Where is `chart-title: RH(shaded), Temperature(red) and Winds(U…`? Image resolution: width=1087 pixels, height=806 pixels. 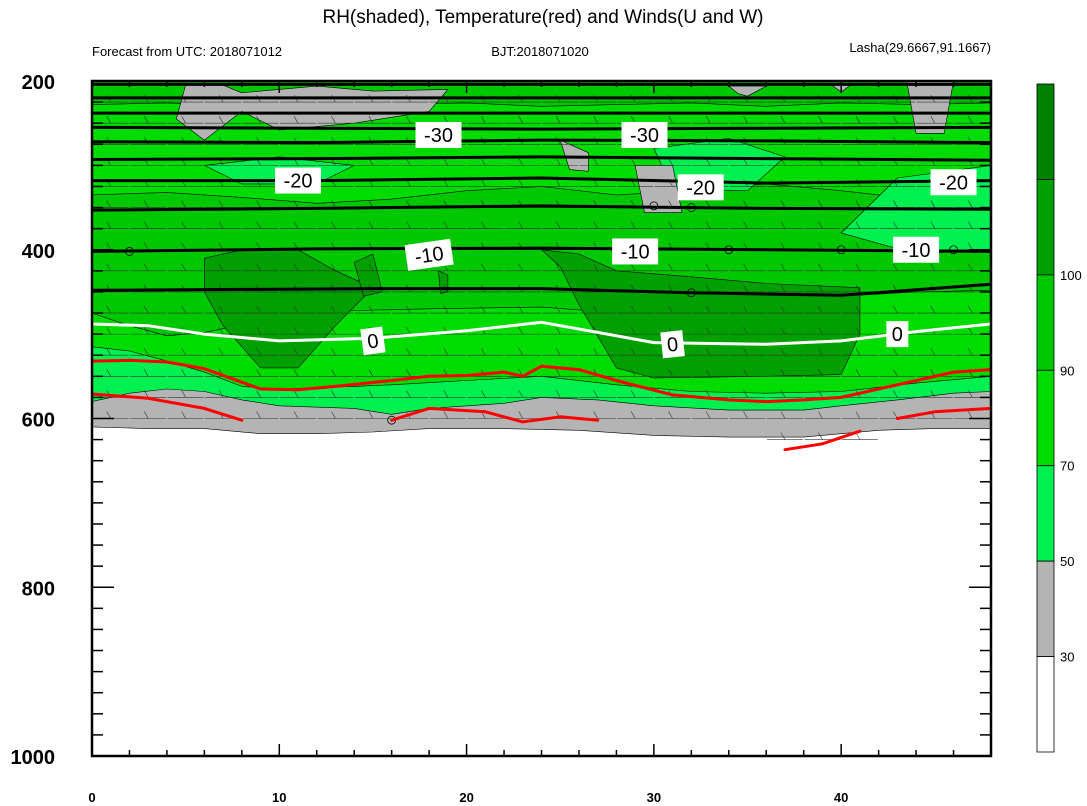
chart-title: RH(shaded), Temperature(red) and Winds(U… is located at coordinates (542, 17).